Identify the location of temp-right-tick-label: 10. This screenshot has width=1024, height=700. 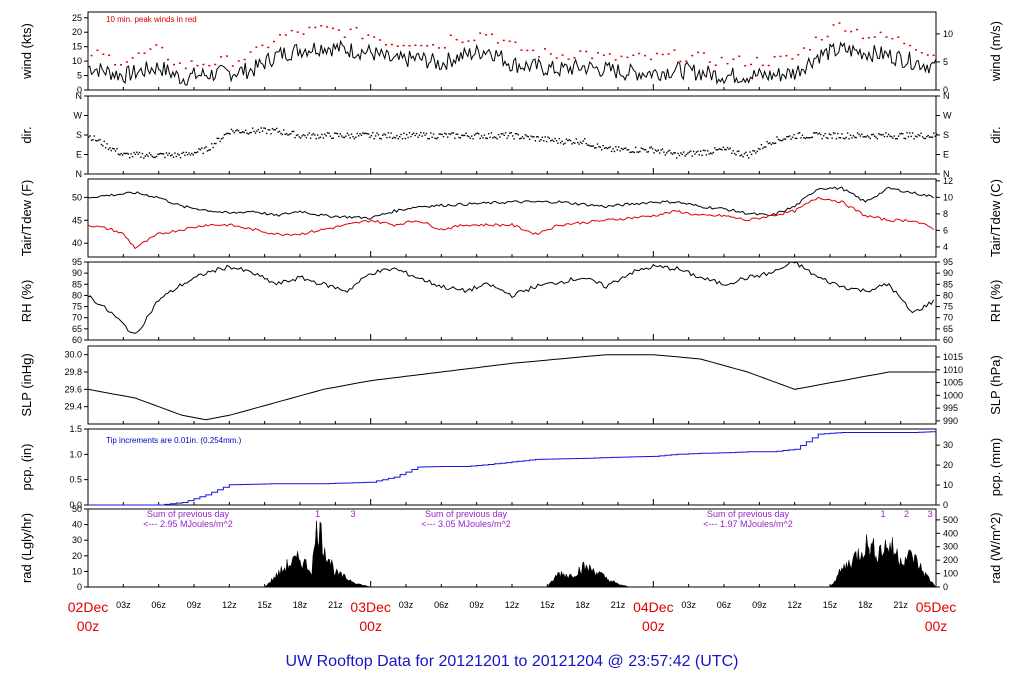
(948, 197).